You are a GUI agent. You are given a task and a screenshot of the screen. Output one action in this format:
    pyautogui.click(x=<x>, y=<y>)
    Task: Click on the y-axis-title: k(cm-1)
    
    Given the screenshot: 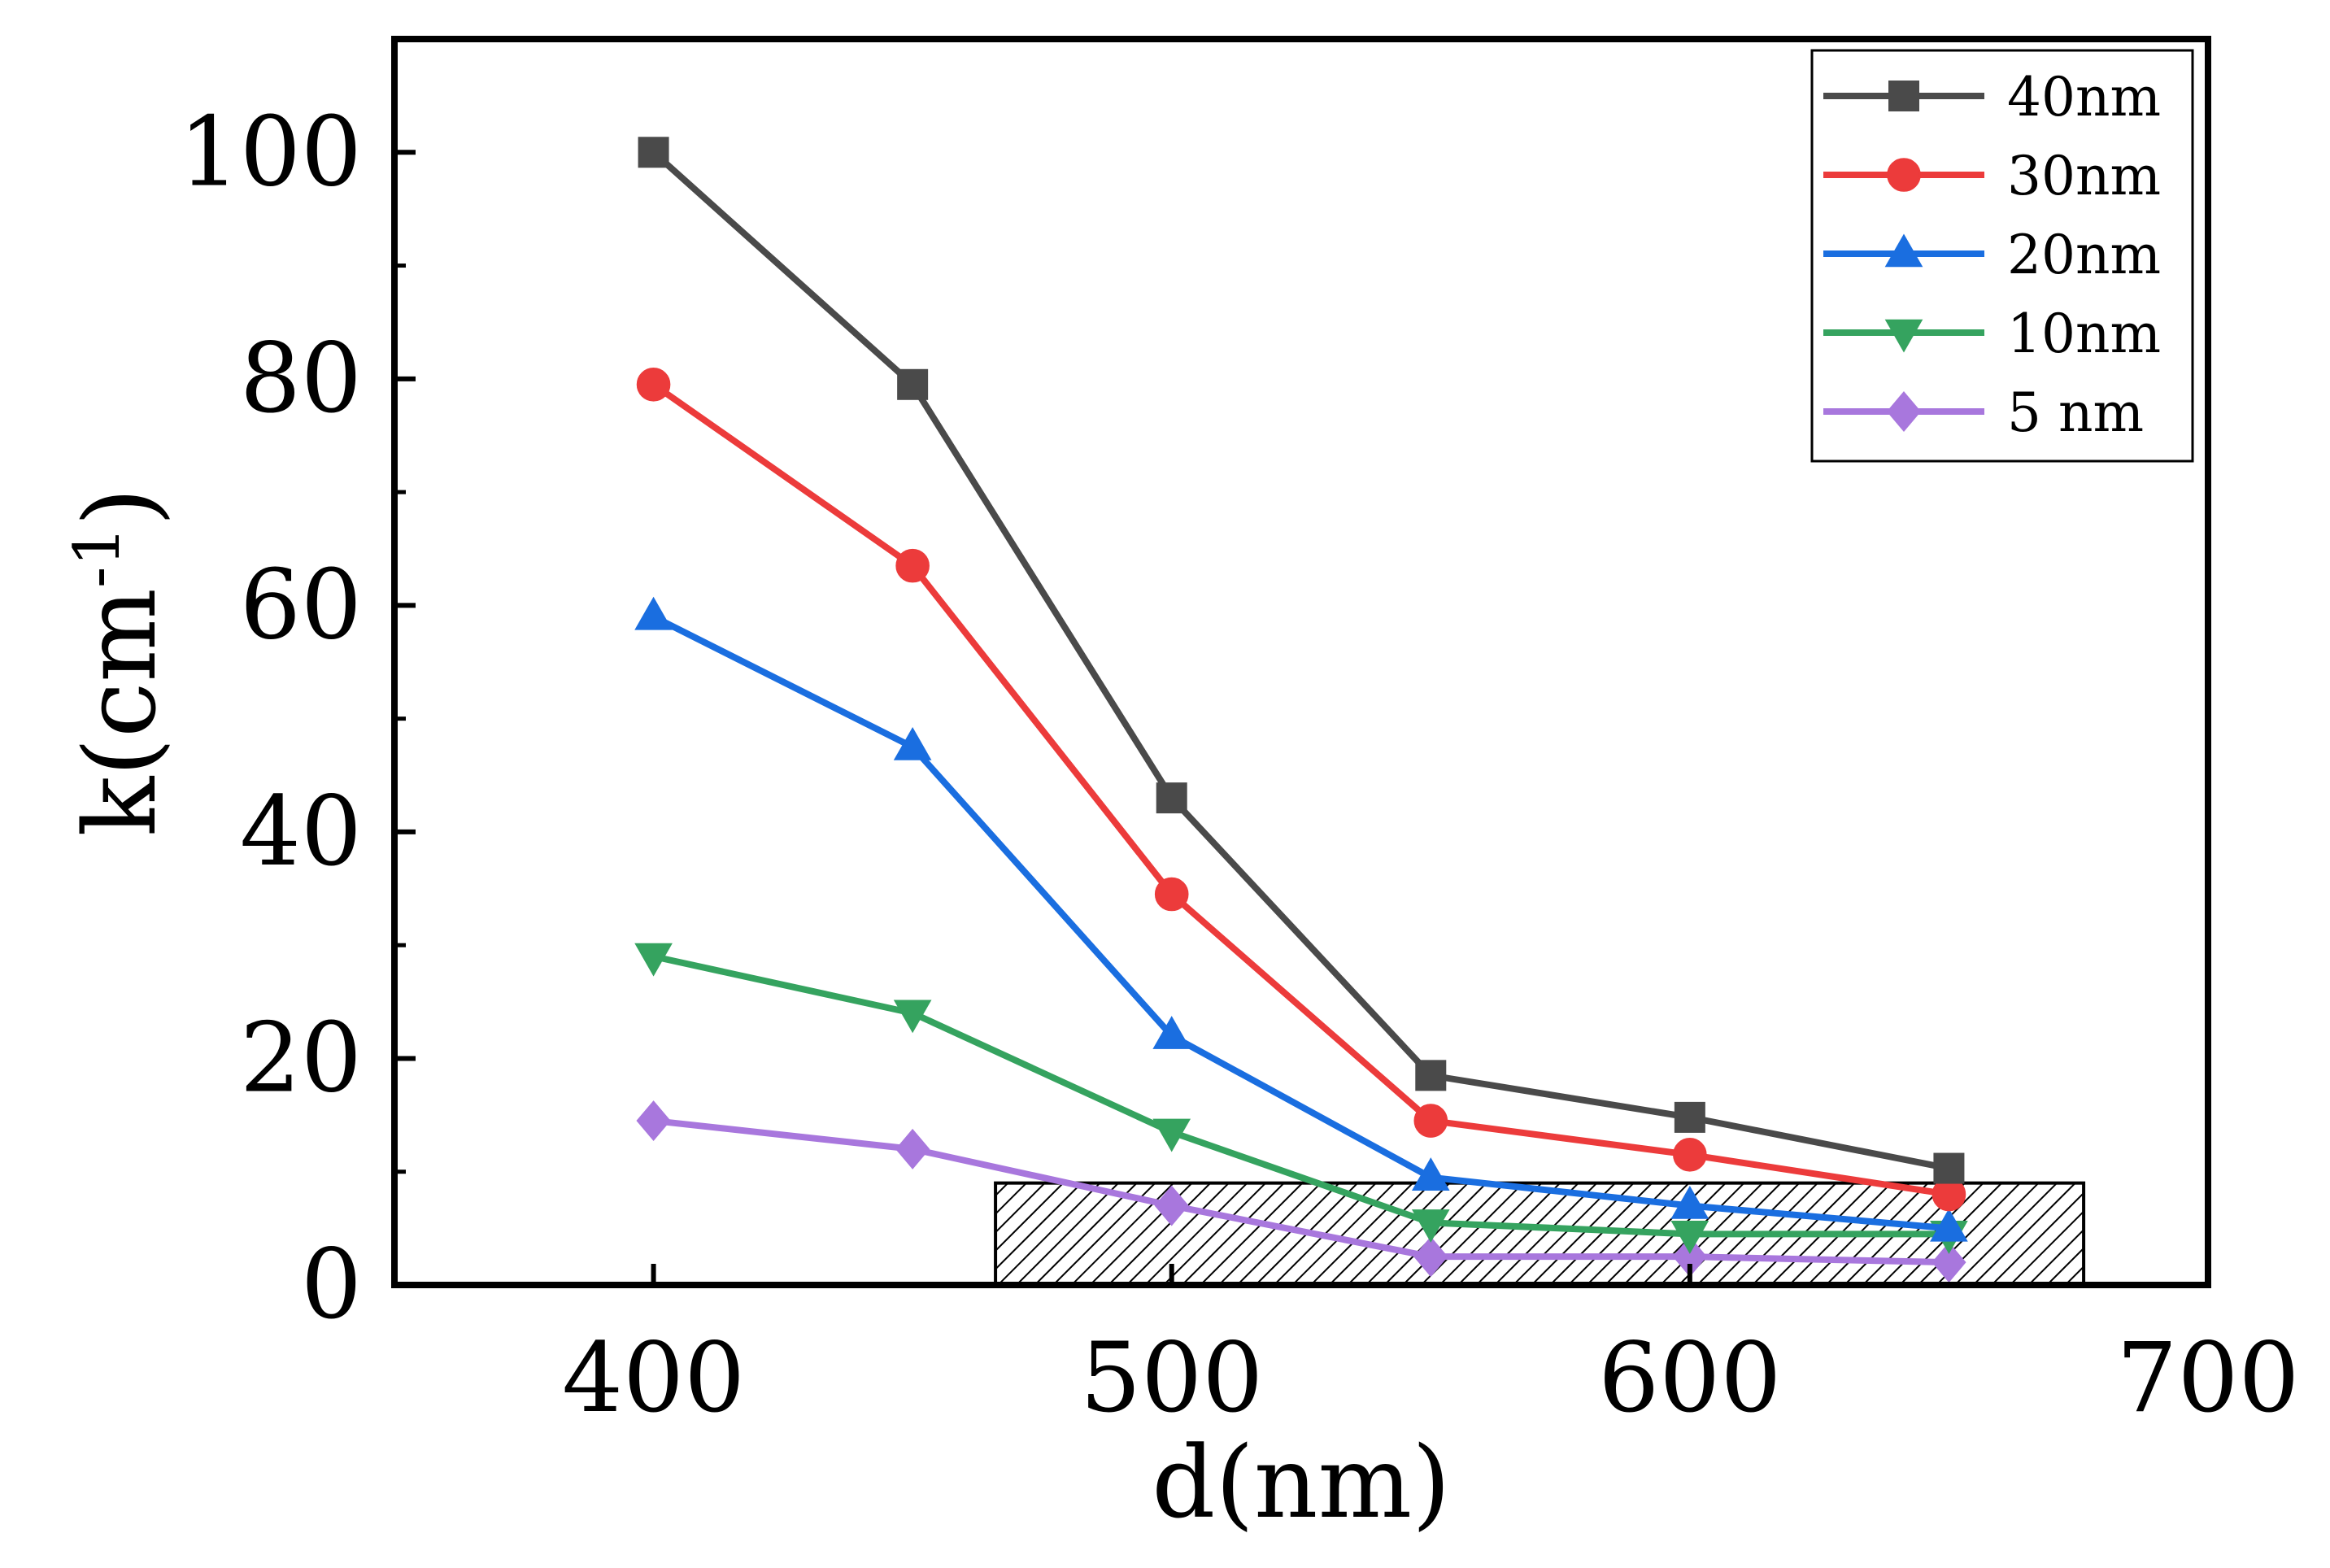 What is the action you would take?
    pyautogui.click(x=119, y=661)
    